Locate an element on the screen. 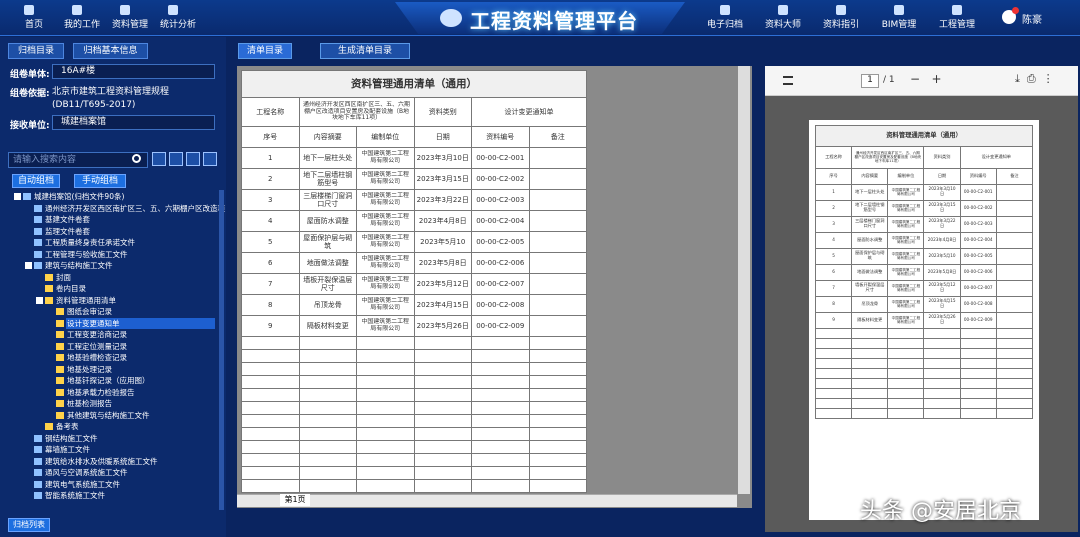  nav-item: 我的工作 is located at coordinates (81, 25).